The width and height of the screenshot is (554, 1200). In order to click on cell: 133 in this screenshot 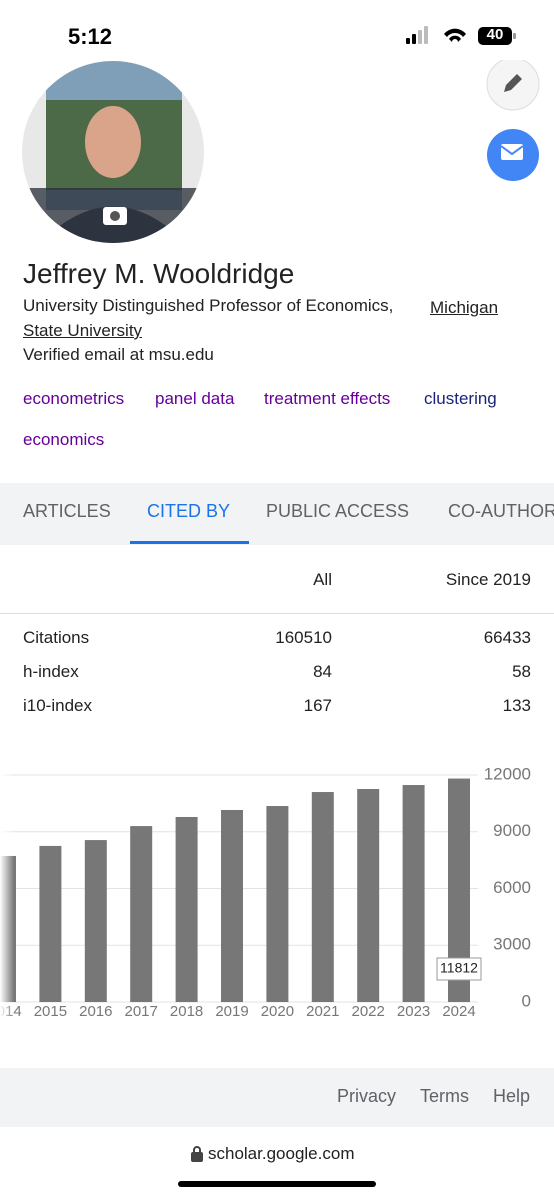, I will do `click(516, 705)`.